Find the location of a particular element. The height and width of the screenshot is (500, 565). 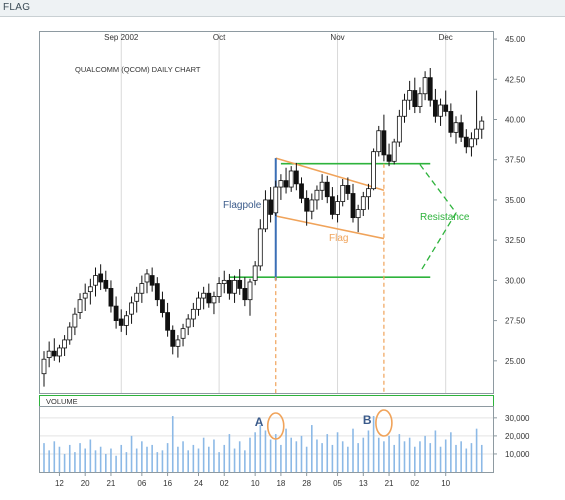

volume-marker-b-circle is located at coordinates (384, 423).